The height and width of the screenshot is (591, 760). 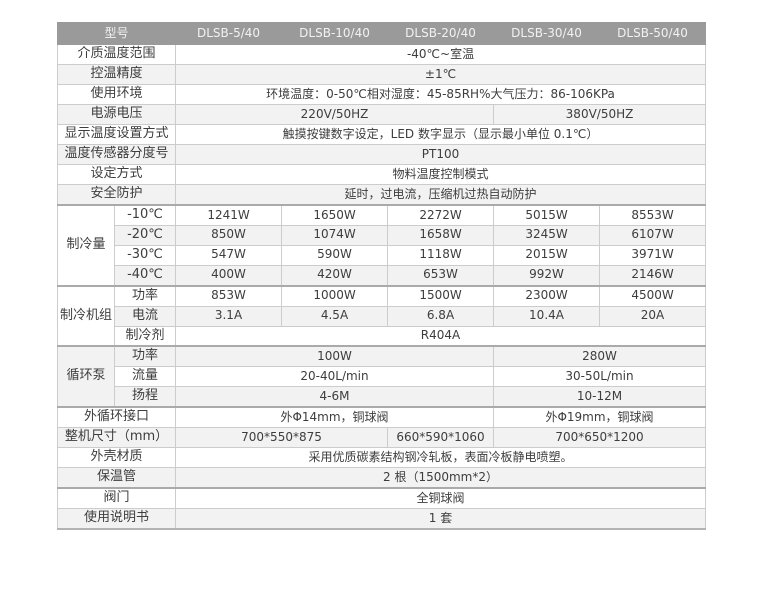 I want to click on table-row: 制冷量 -10℃ 1241W 1650W 2272W 5015W 8553W, so click(x=382, y=245).